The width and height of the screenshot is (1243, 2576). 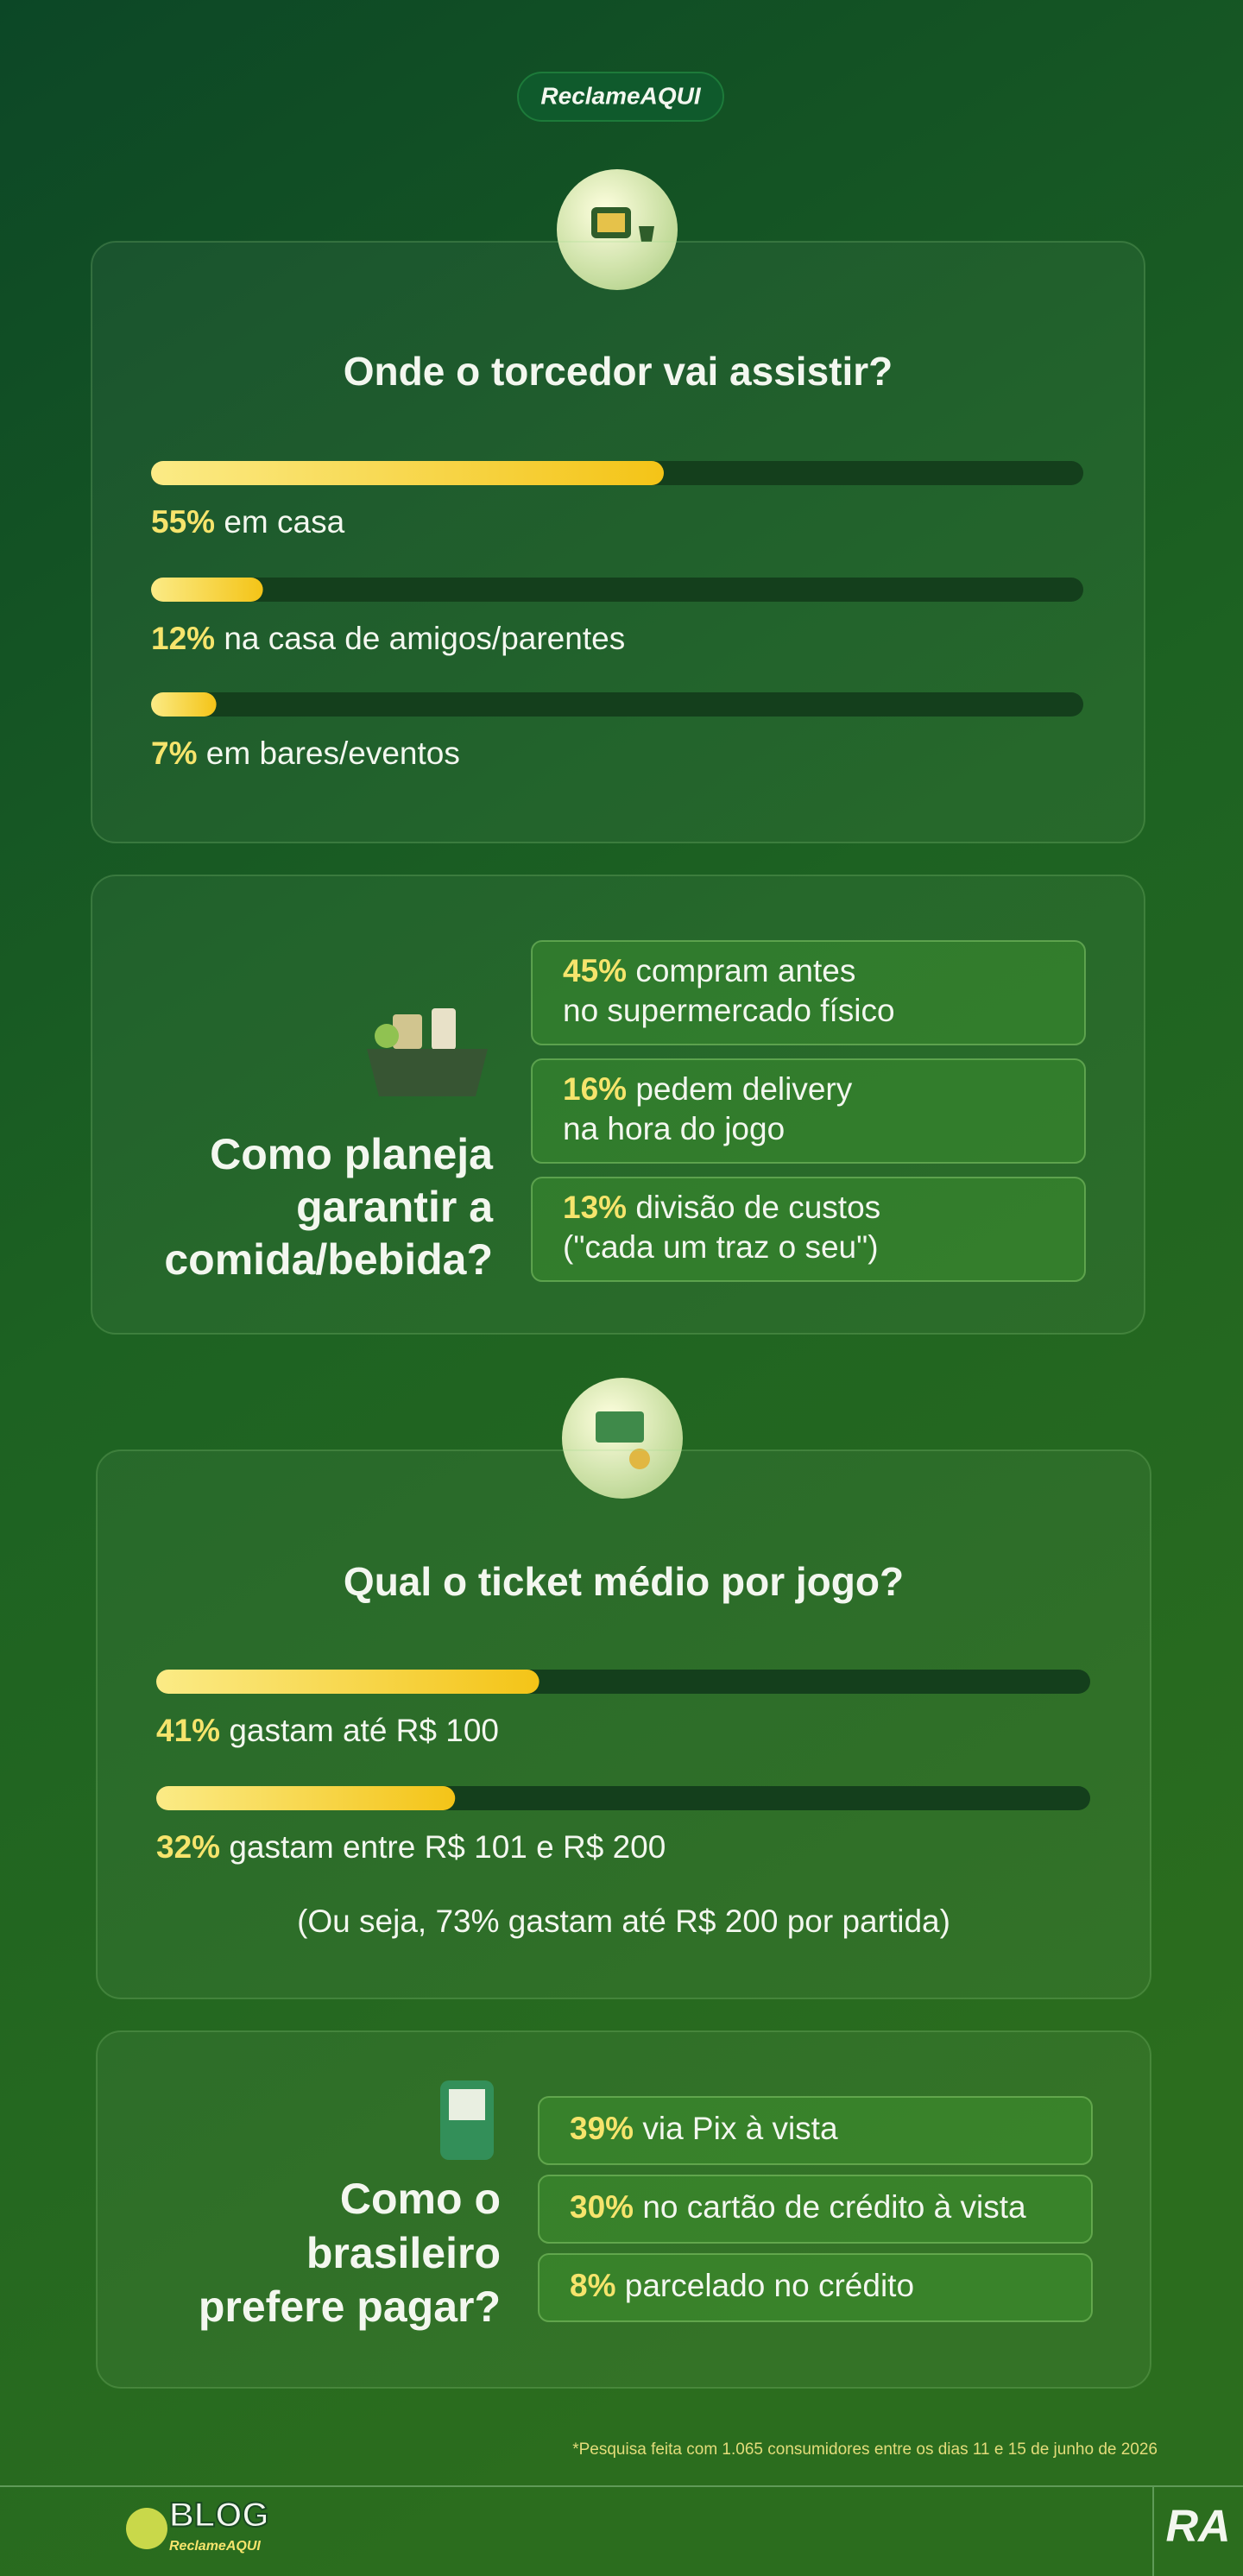 I want to click on option-text: na hora do jogo, so click(x=674, y=1128).